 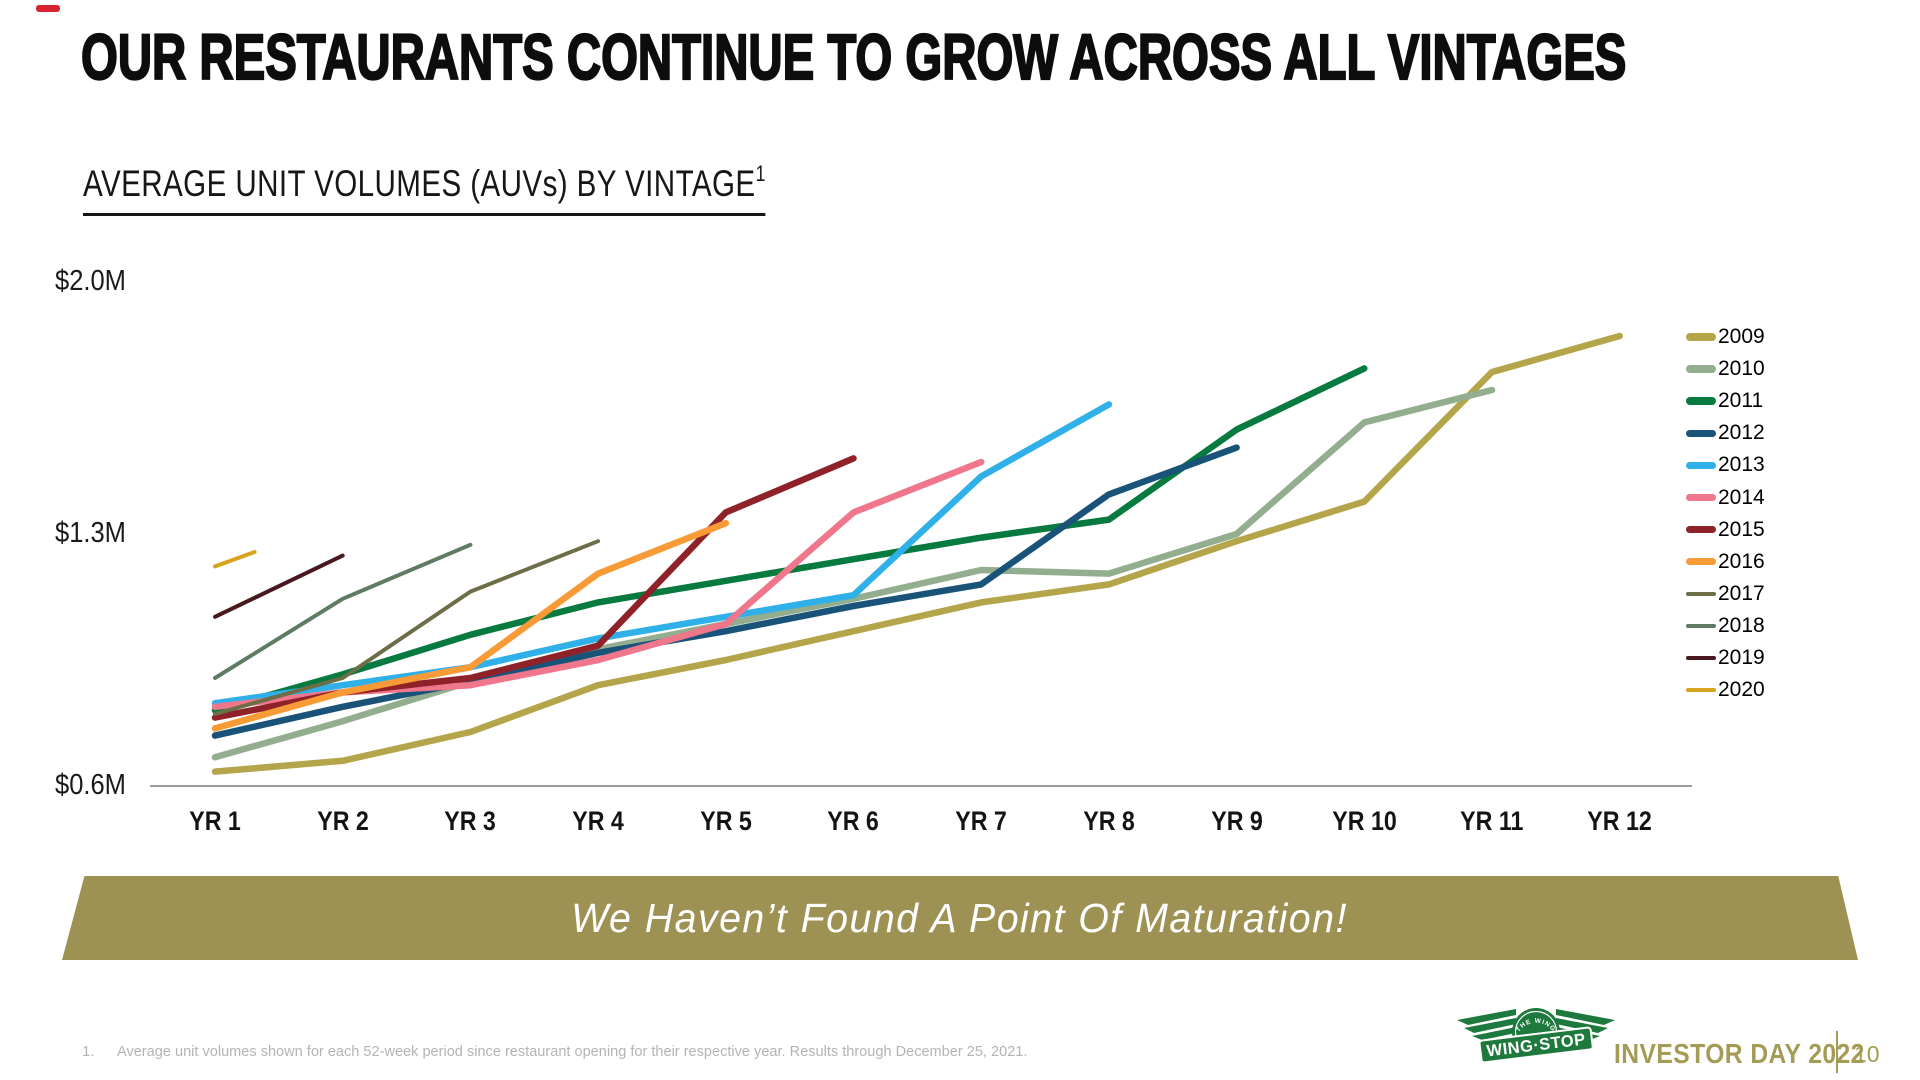 What do you see at coordinates (1486, 1024) in the screenshot?
I see `logo-wings-left` at bounding box center [1486, 1024].